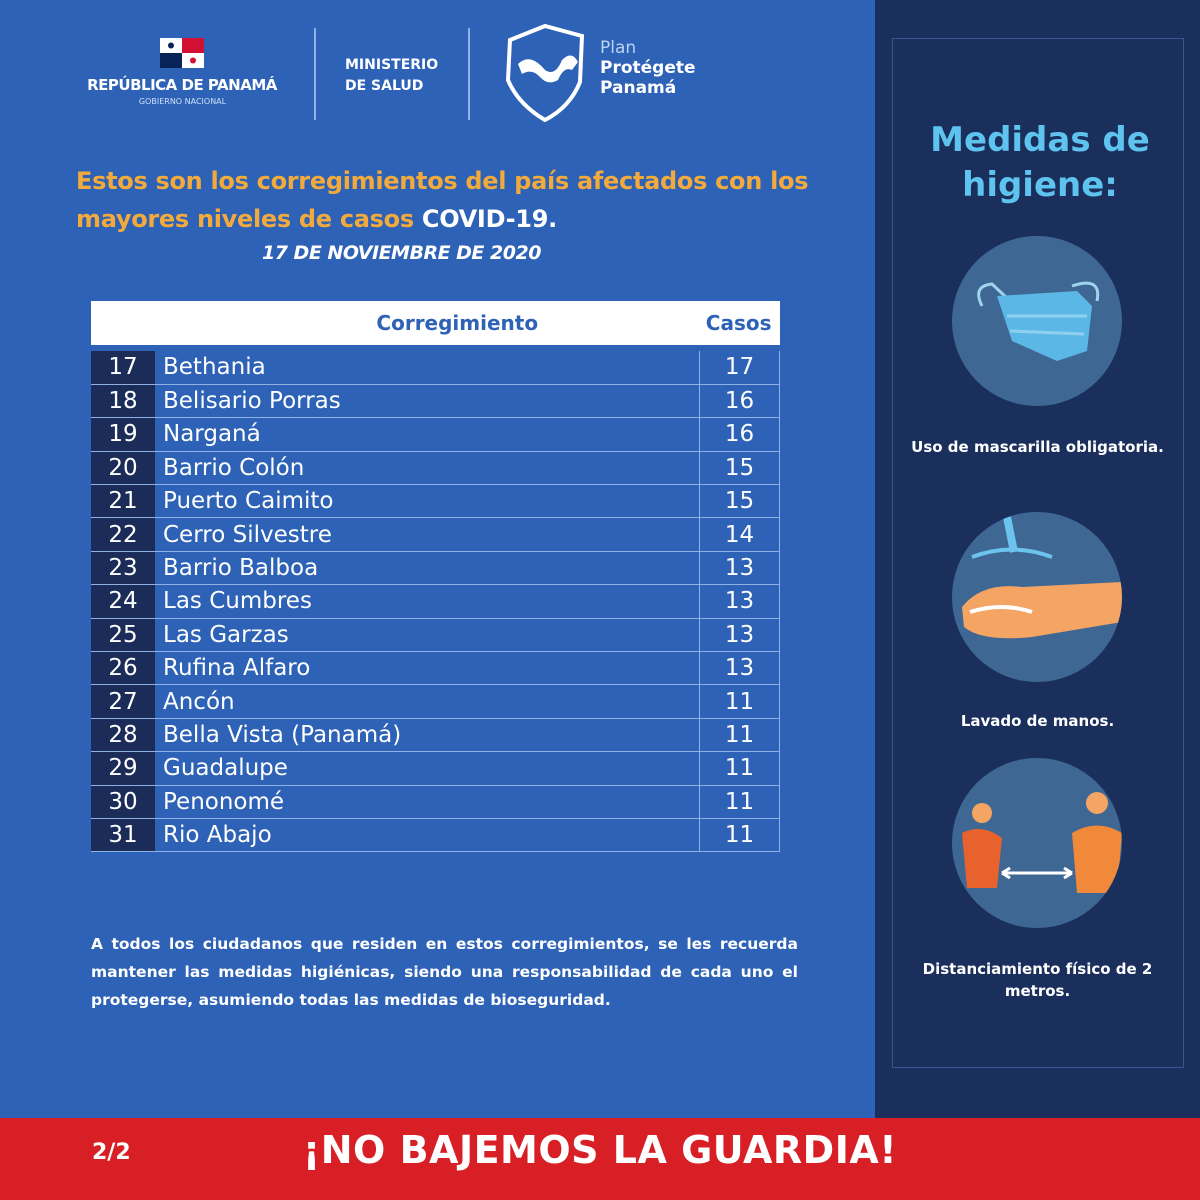 This screenshot has width=1200, height=1200. What do you see at coordinates (600, 1150) in the screenshot?
I see `slogan: ¡NO BAJEMOS LA GUARDIA!` at bounding box center [600, 1150].